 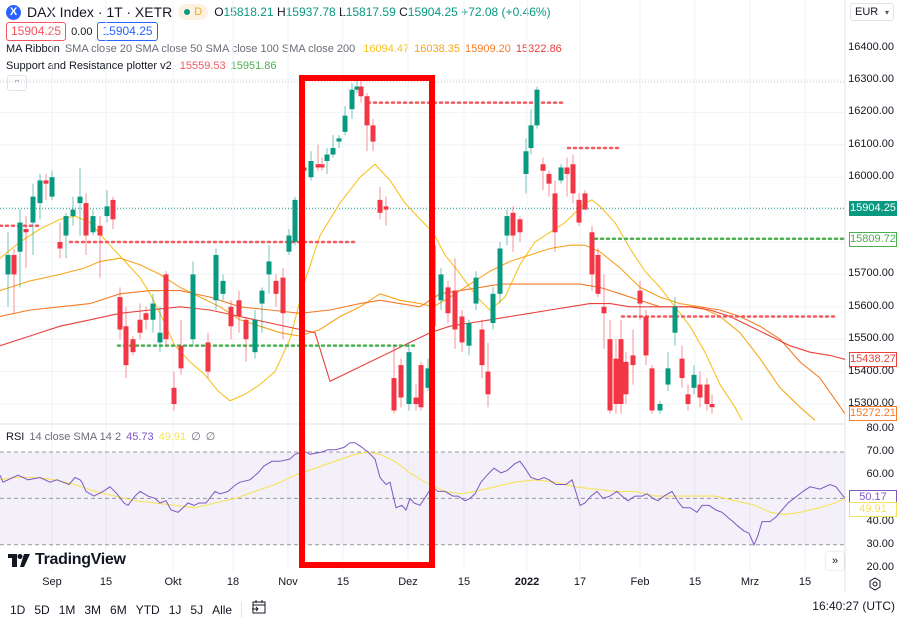 What do you see at coordinates (110, 437) in the screenshot?
I see `rsi-legend: RSI 14 close SMA 14 2 45.73 49.91 ∅ ∅` at bounding box center [110, 437].